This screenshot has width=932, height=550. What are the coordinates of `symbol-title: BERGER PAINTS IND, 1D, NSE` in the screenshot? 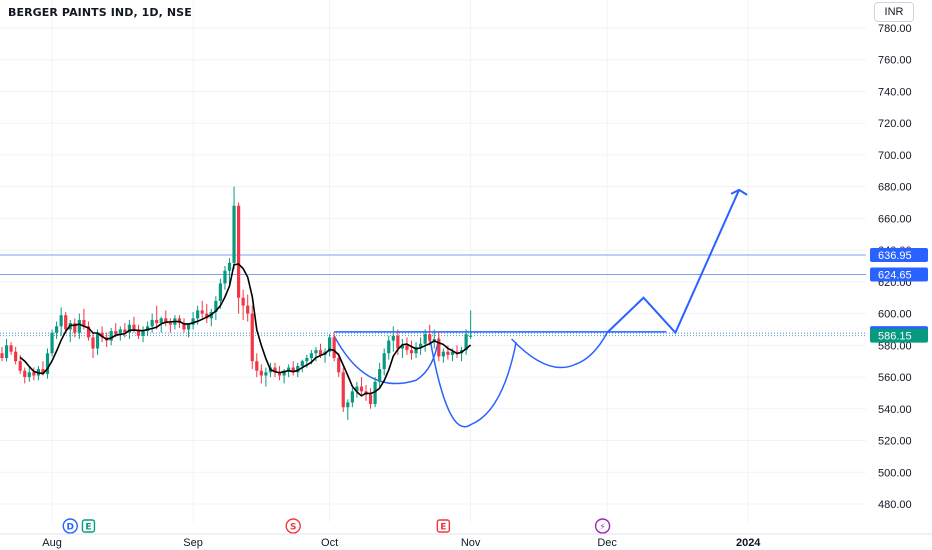 It's located at (100, 12).